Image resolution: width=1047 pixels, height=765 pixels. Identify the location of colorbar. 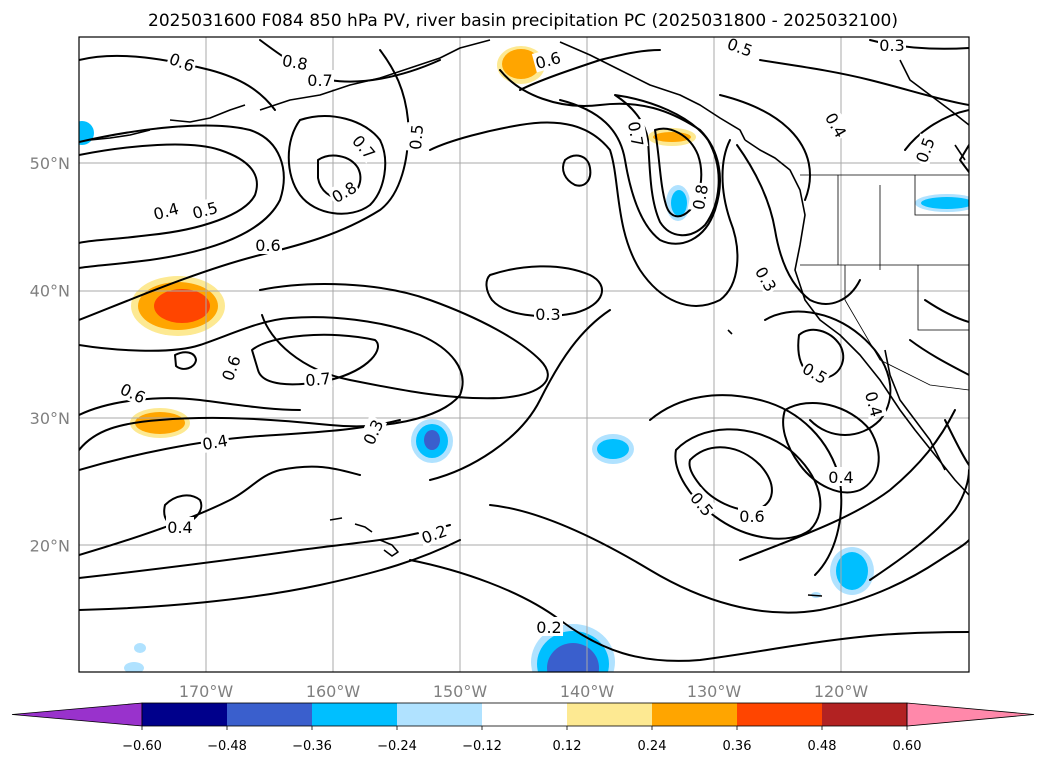
(523, 714).